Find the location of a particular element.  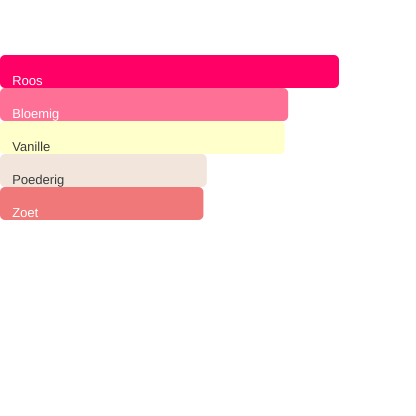

y-tick-label: Poederig is located at coordinates (38, 180).